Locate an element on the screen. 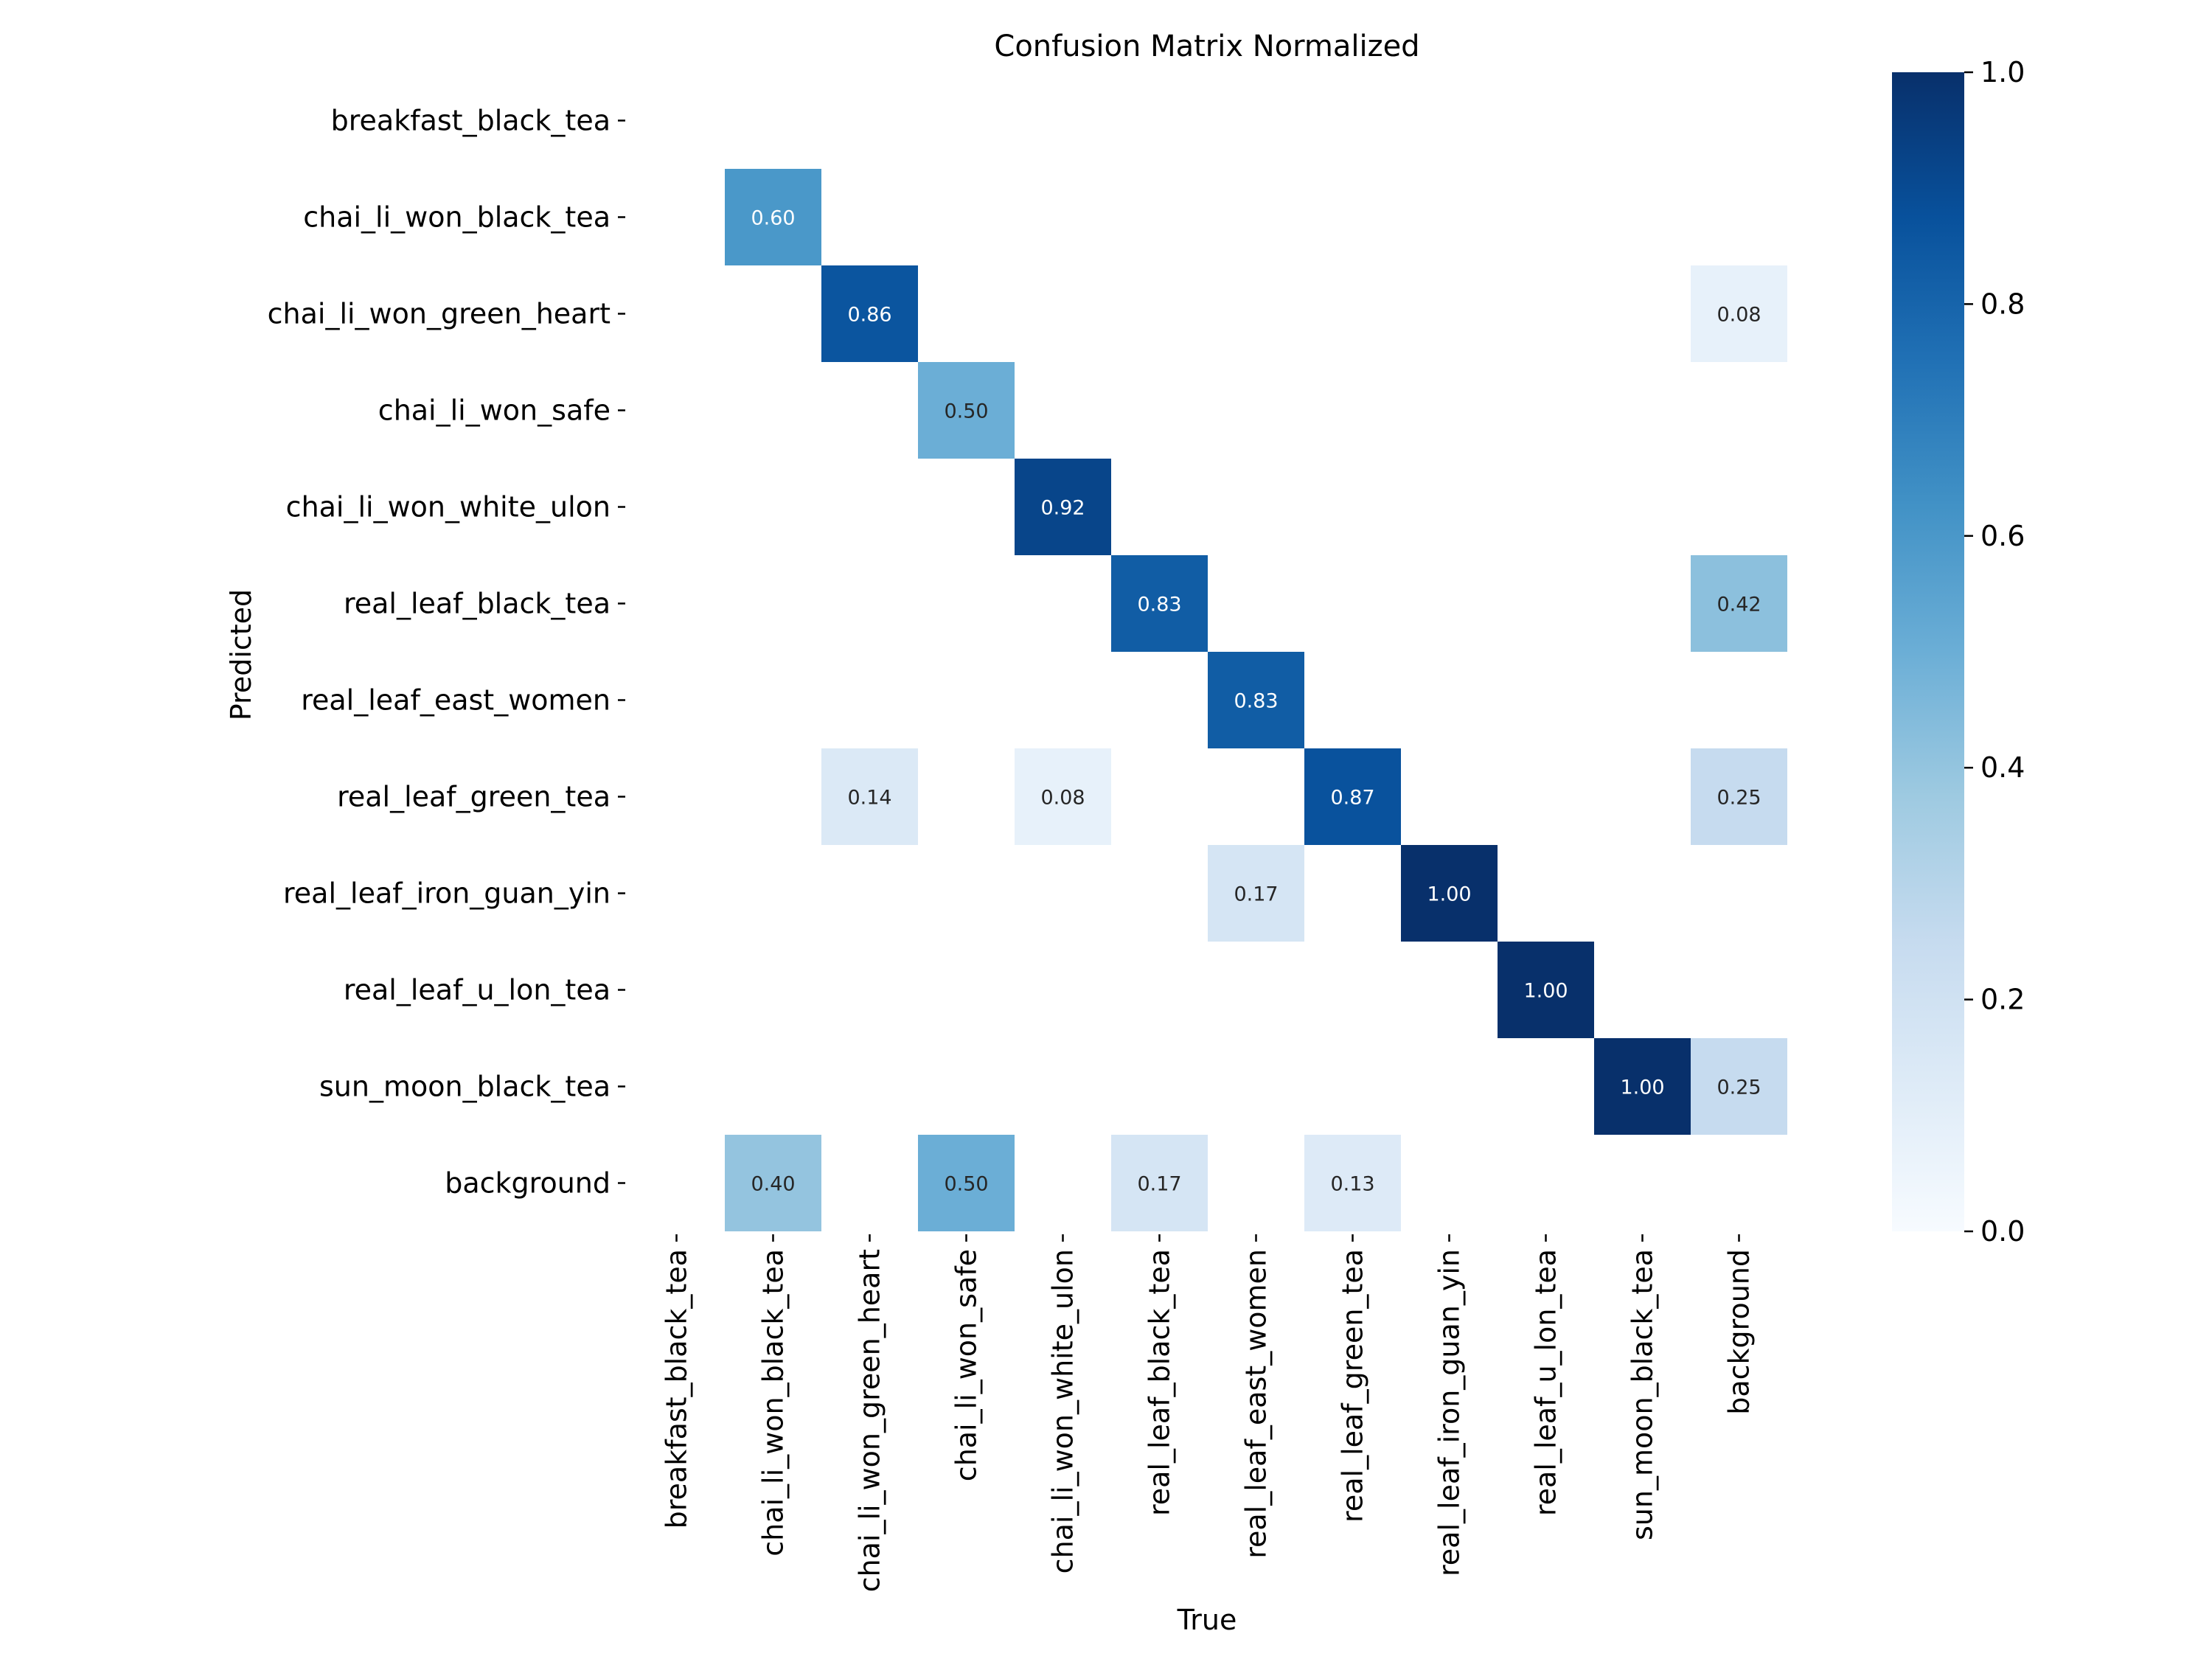 The height and width of the screenshot is (1659, 2212). cell-value-label: 0.92 is located at coordinates (1062, 508).